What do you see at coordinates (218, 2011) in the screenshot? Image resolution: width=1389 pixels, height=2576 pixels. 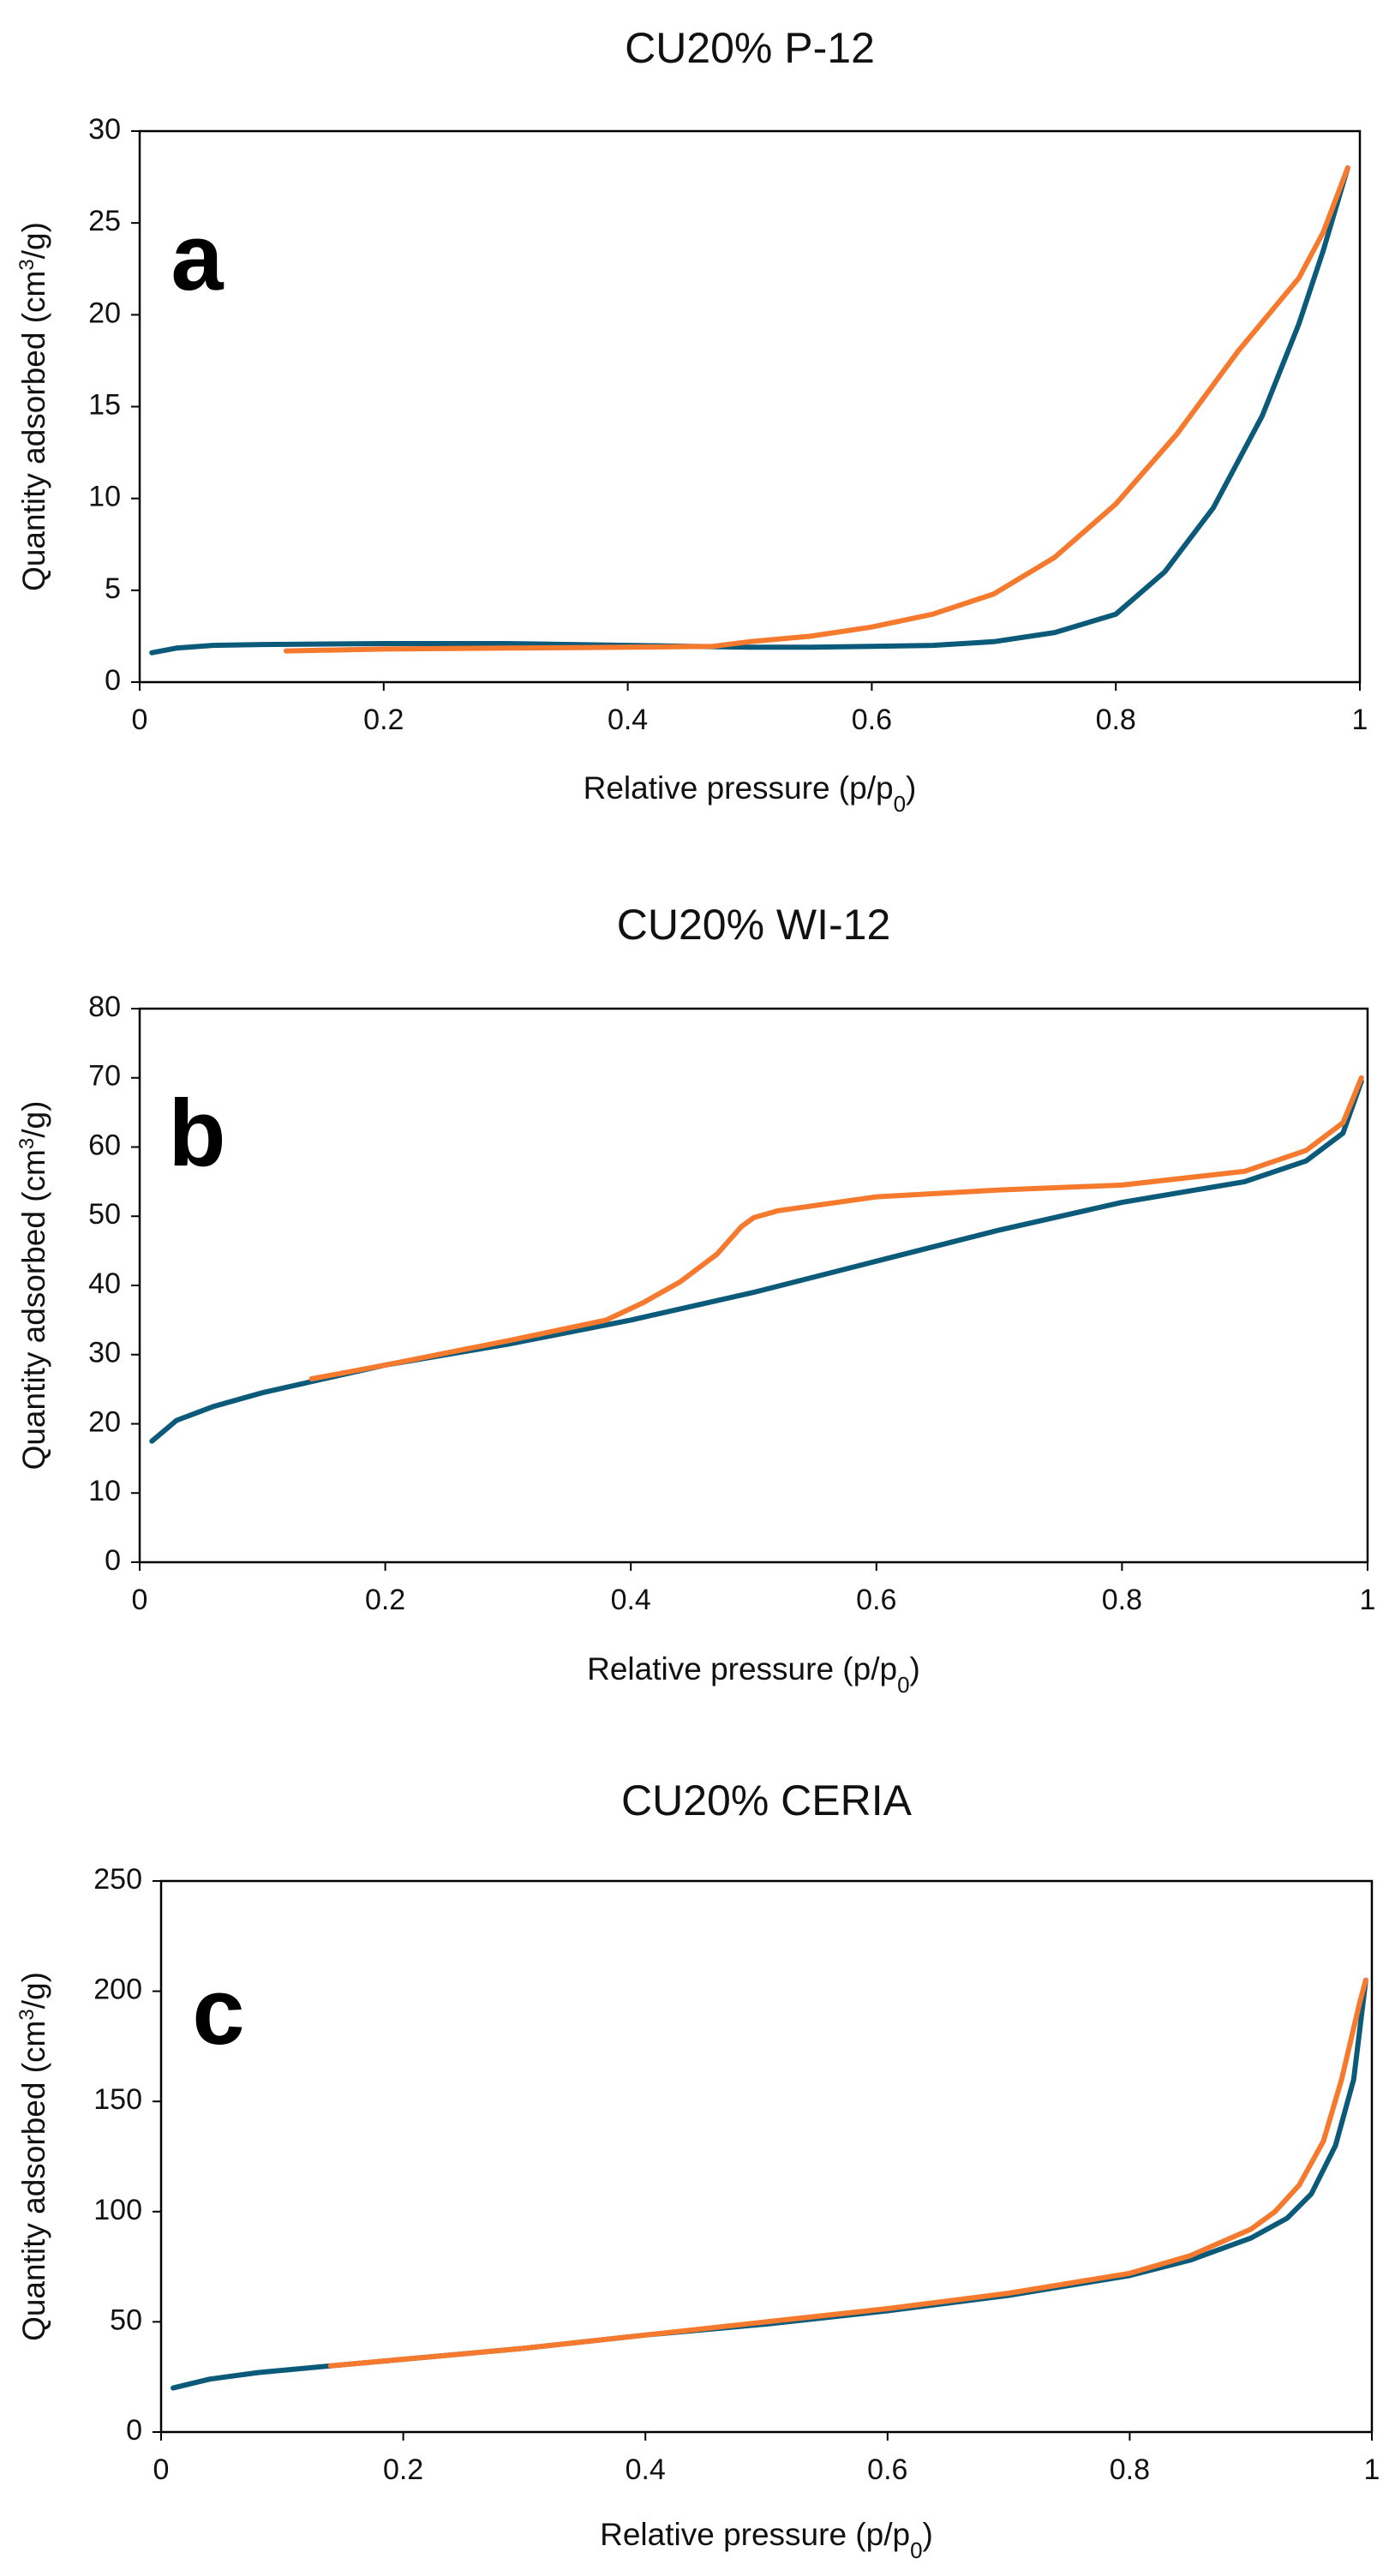 I see `panel-label: c` at bounding box center [218, 2011].